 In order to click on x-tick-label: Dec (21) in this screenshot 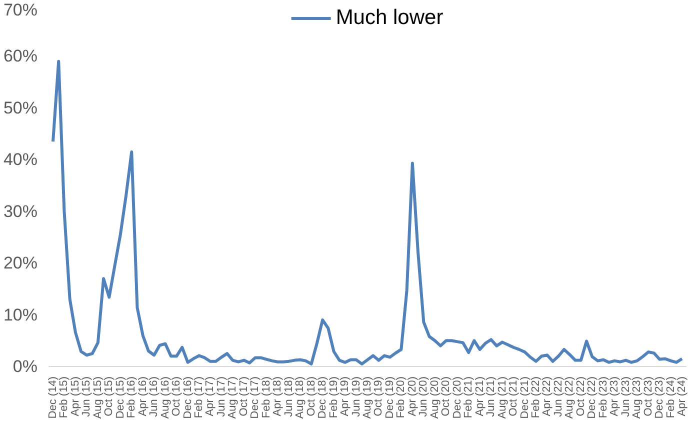, I will do `click(524, 397)`.